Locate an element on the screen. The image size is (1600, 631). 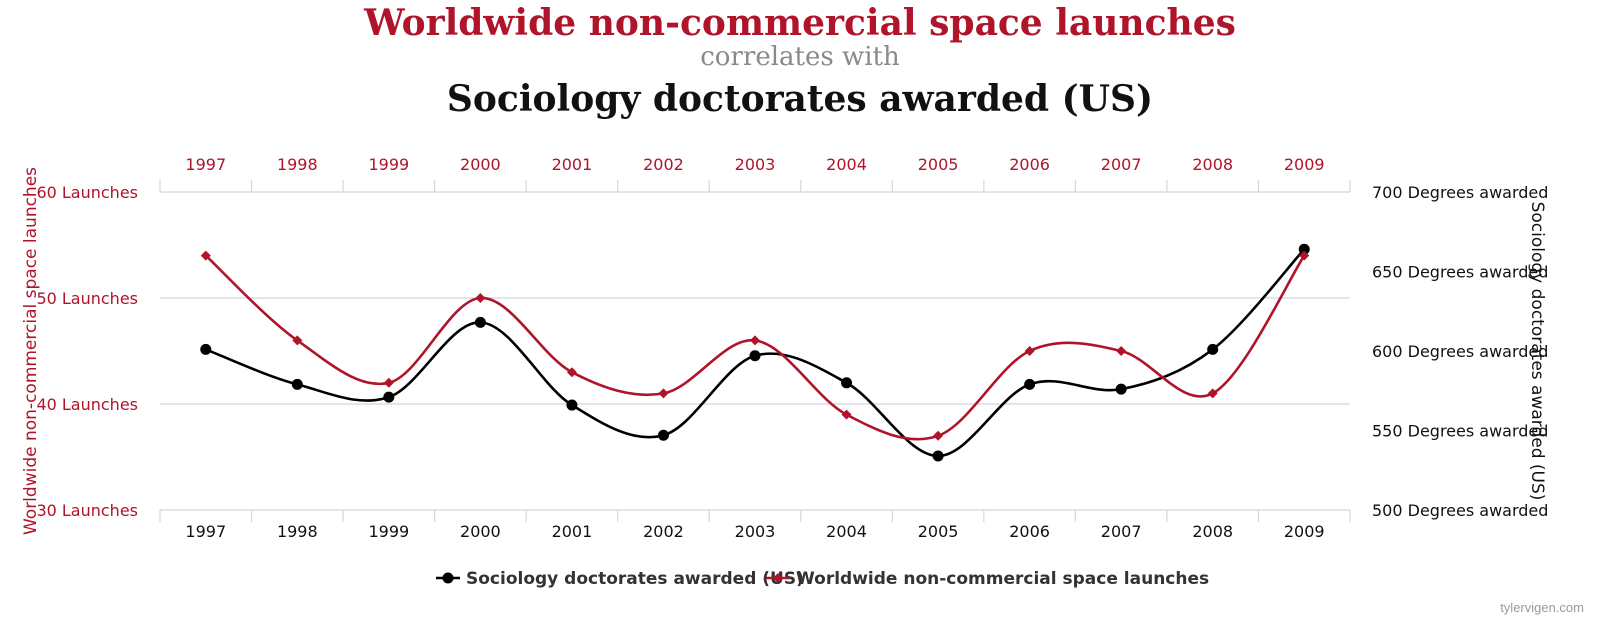
x-tick-label-bottom: 2000 is located at coordinates (480, 531).